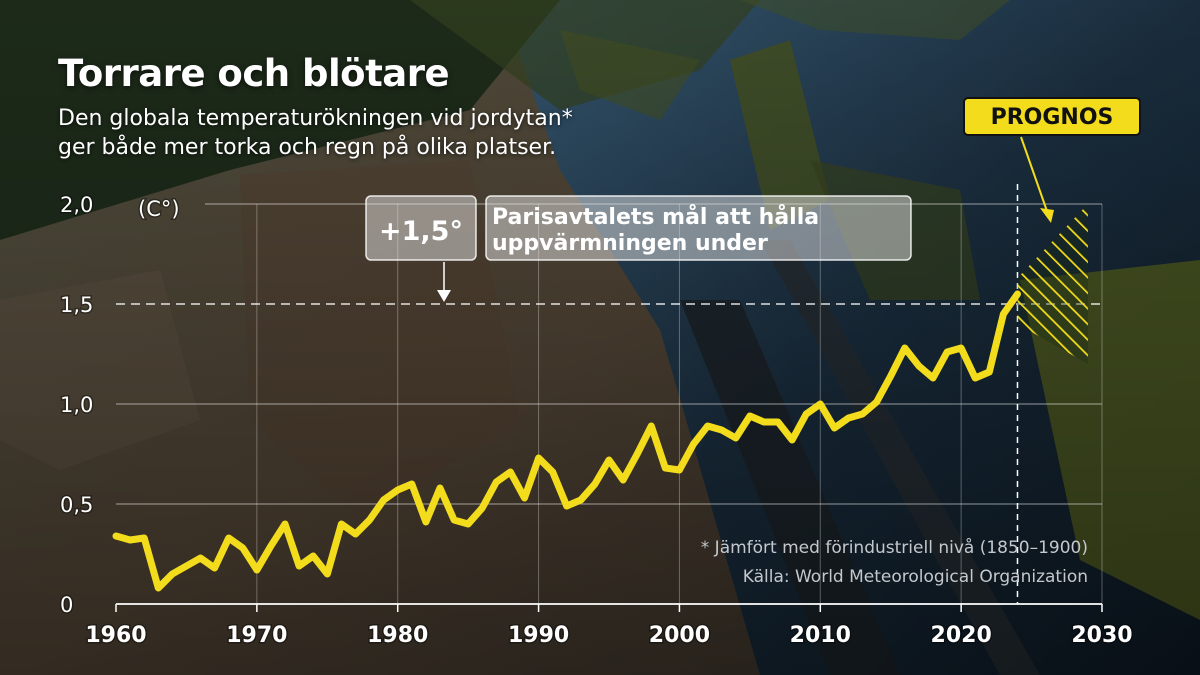  Describe the element at coordinates (1052, 394) in the screenshot. I see `forecast-area` at that location.